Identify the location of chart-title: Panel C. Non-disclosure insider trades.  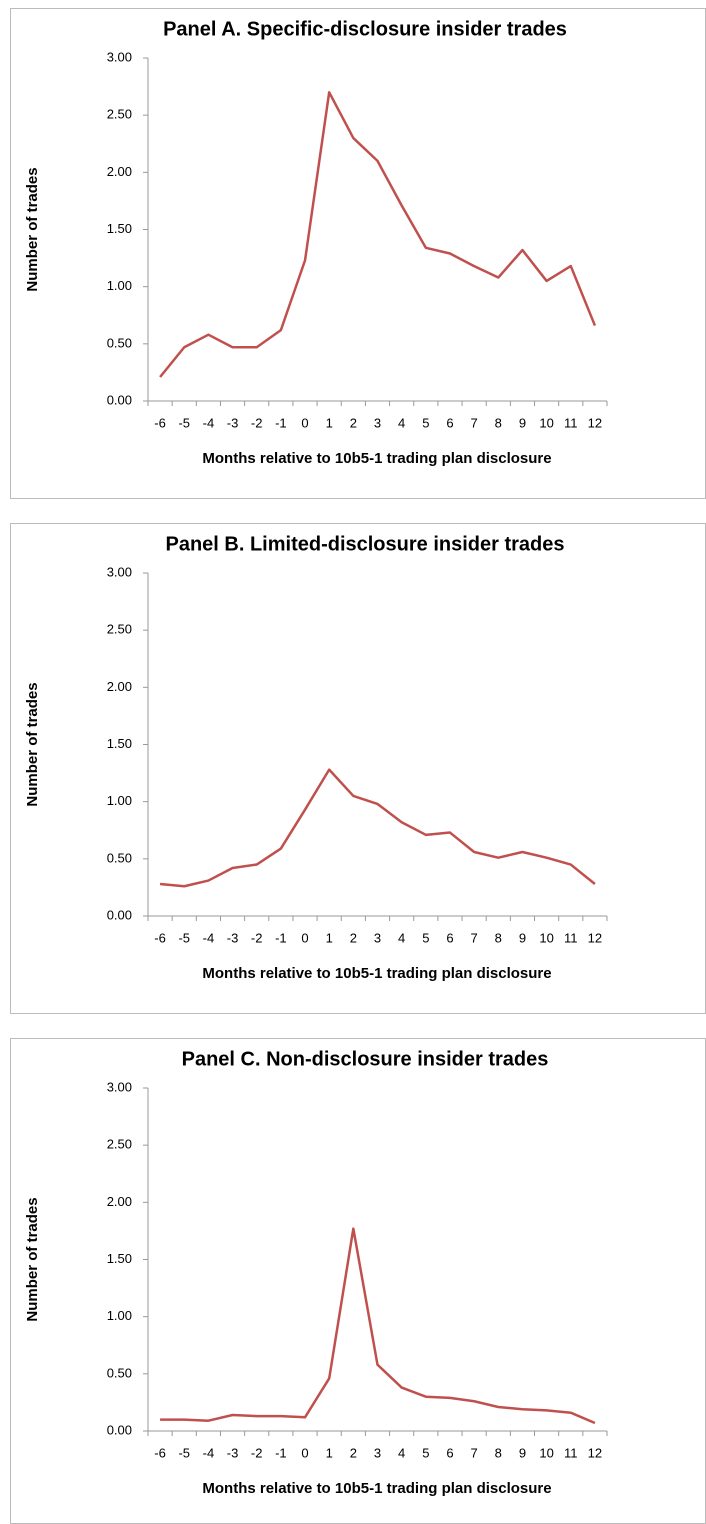
(365, 1059).